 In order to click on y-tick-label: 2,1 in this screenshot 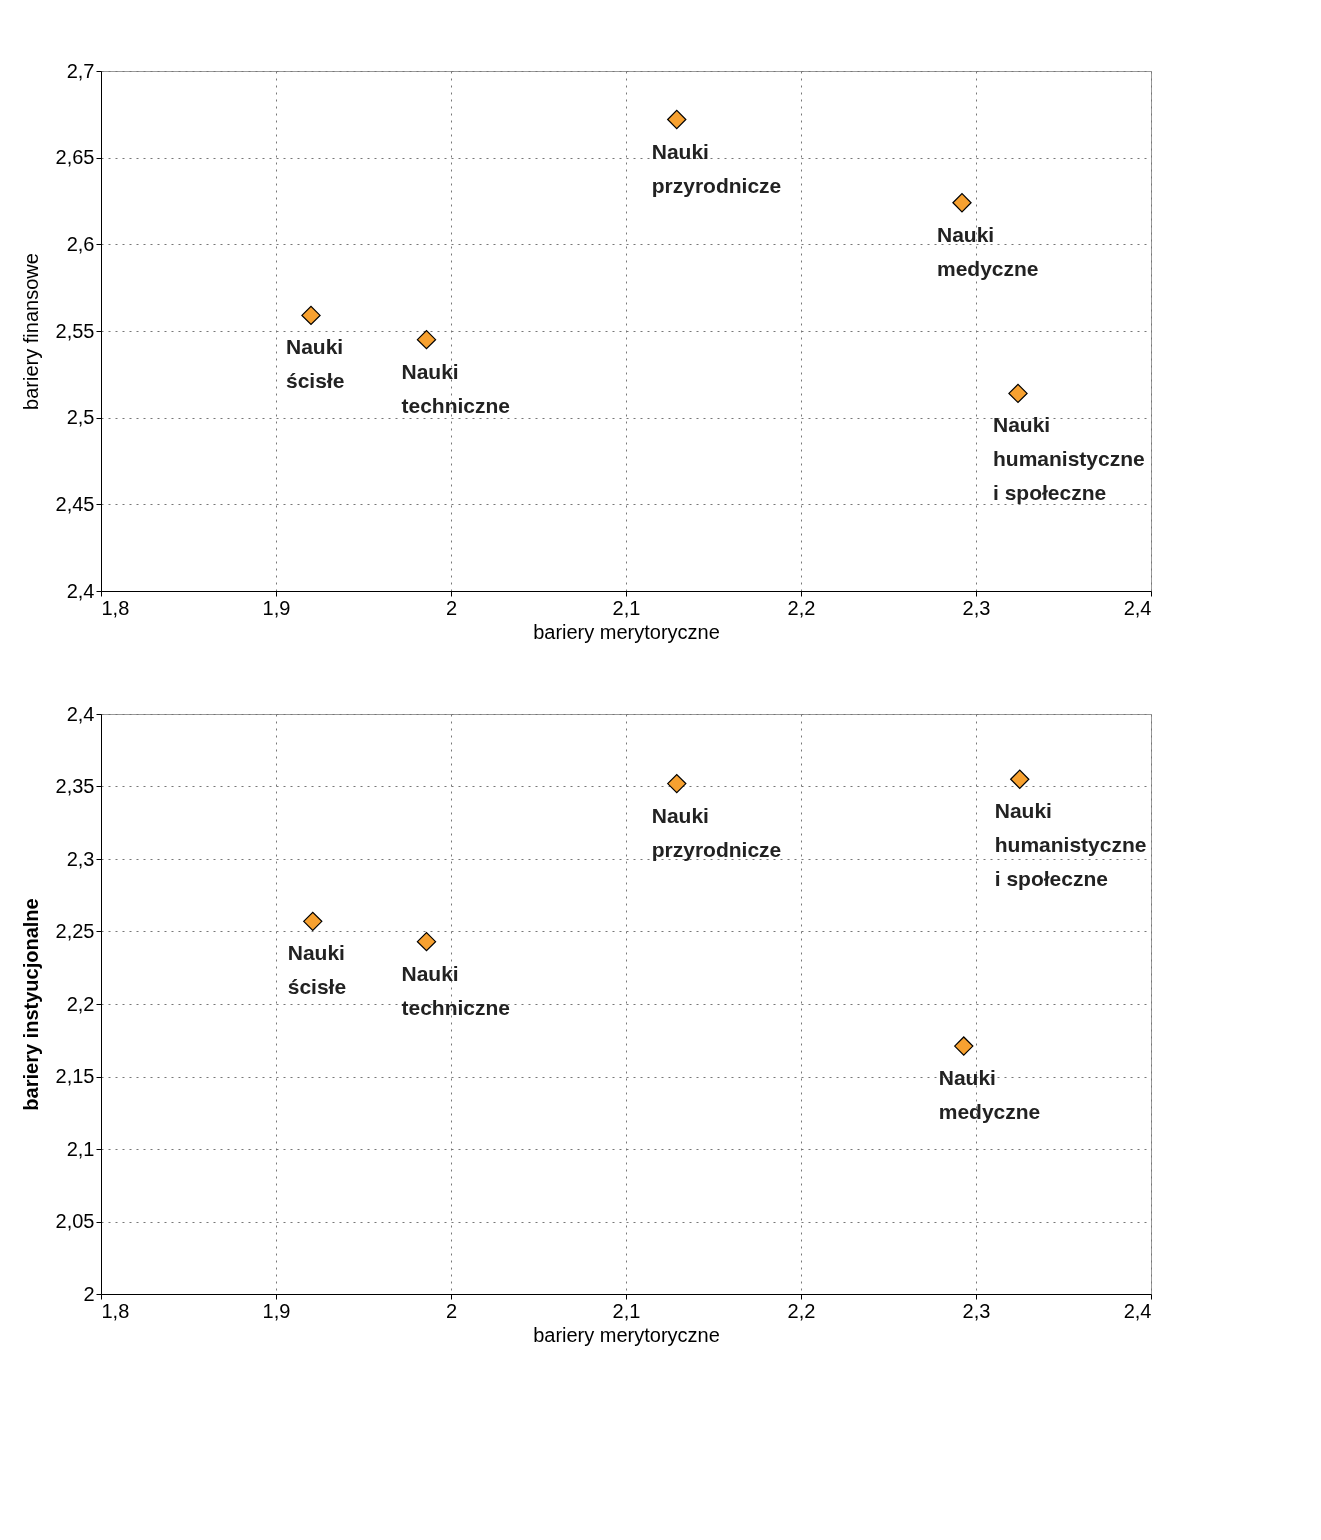, I will do `click(80, 1148)`.